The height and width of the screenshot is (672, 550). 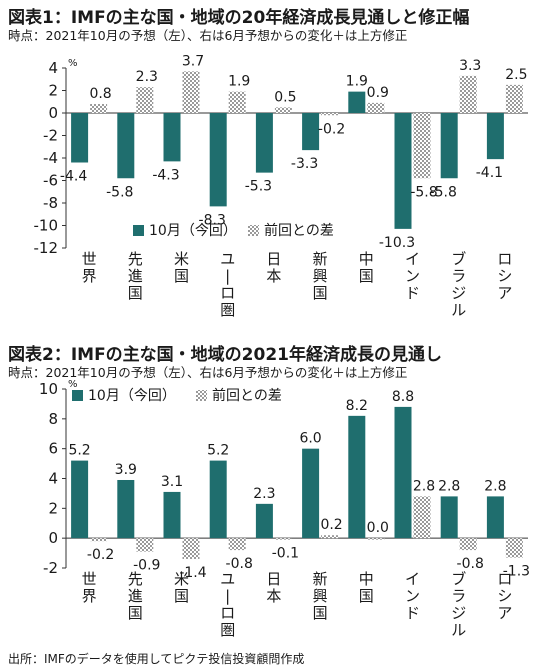 I want to click on y-tick-label: -4, so click(x=50, y=158).